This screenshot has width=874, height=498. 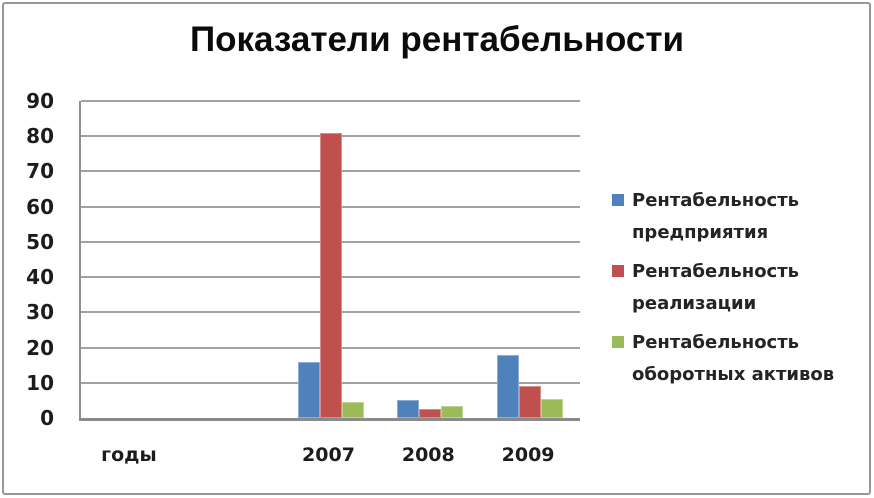 I want to click on bar-2009-series1, so click(x=508, y=386).